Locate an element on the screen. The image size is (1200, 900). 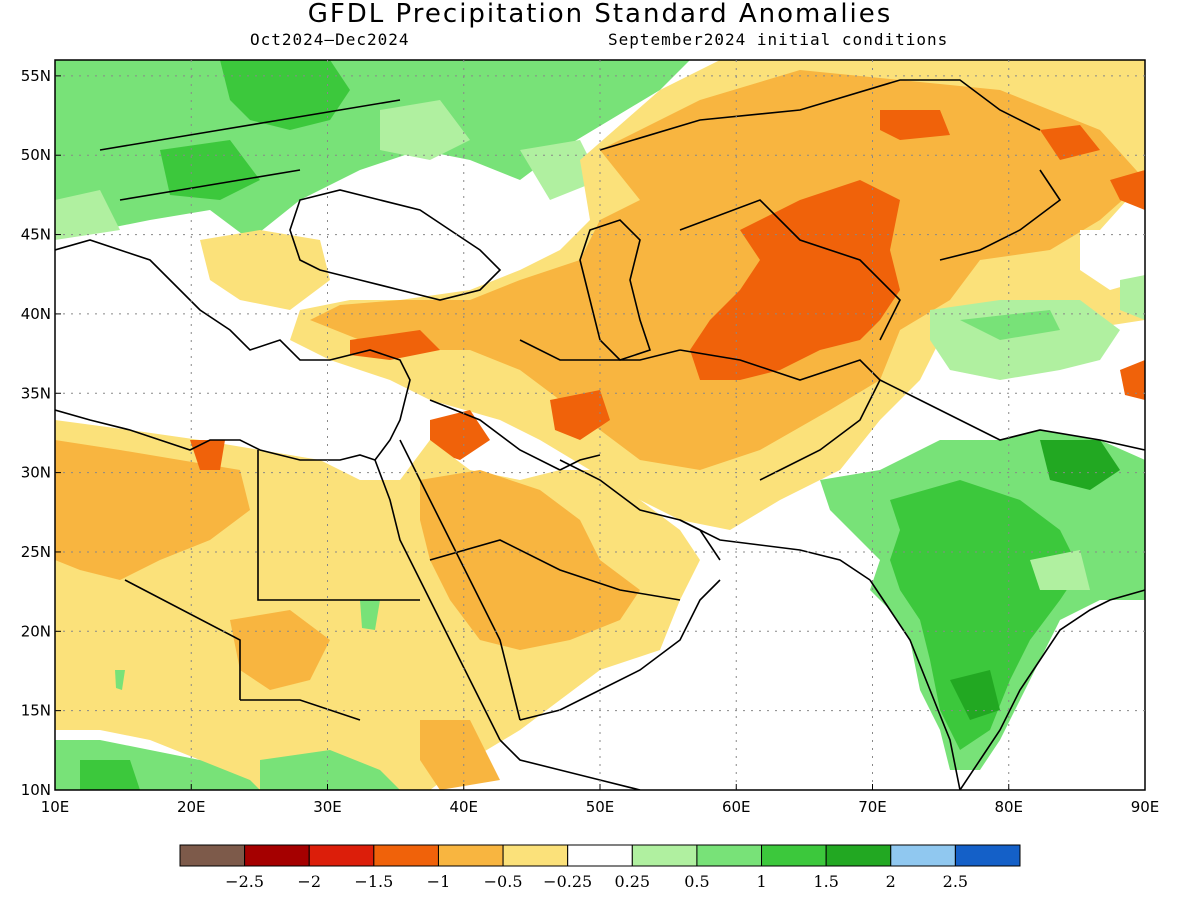
forecast-period: Oct2024–Dec2024 is located at coordinates (330, 39).